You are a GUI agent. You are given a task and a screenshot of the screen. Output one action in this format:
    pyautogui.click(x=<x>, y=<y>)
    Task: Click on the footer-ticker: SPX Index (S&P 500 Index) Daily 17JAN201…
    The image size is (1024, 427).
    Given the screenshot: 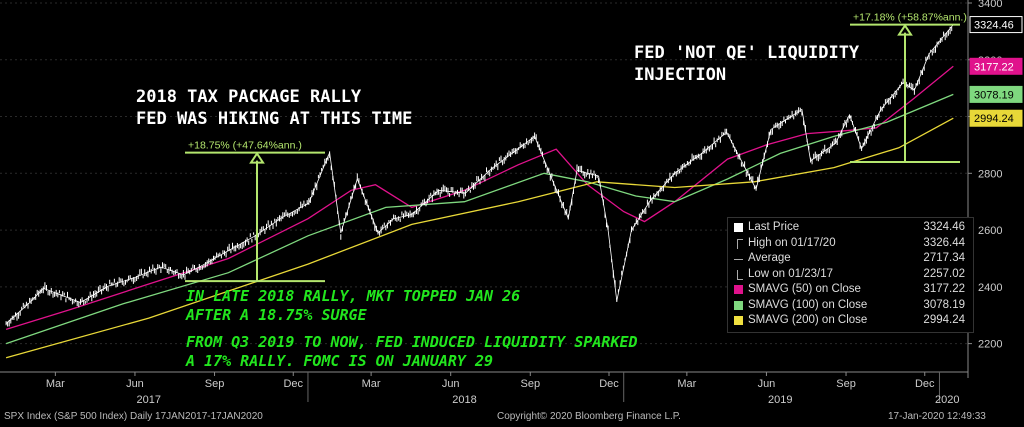 What is the action you would take?
    pyautogui.click(x=133, y=416)
    